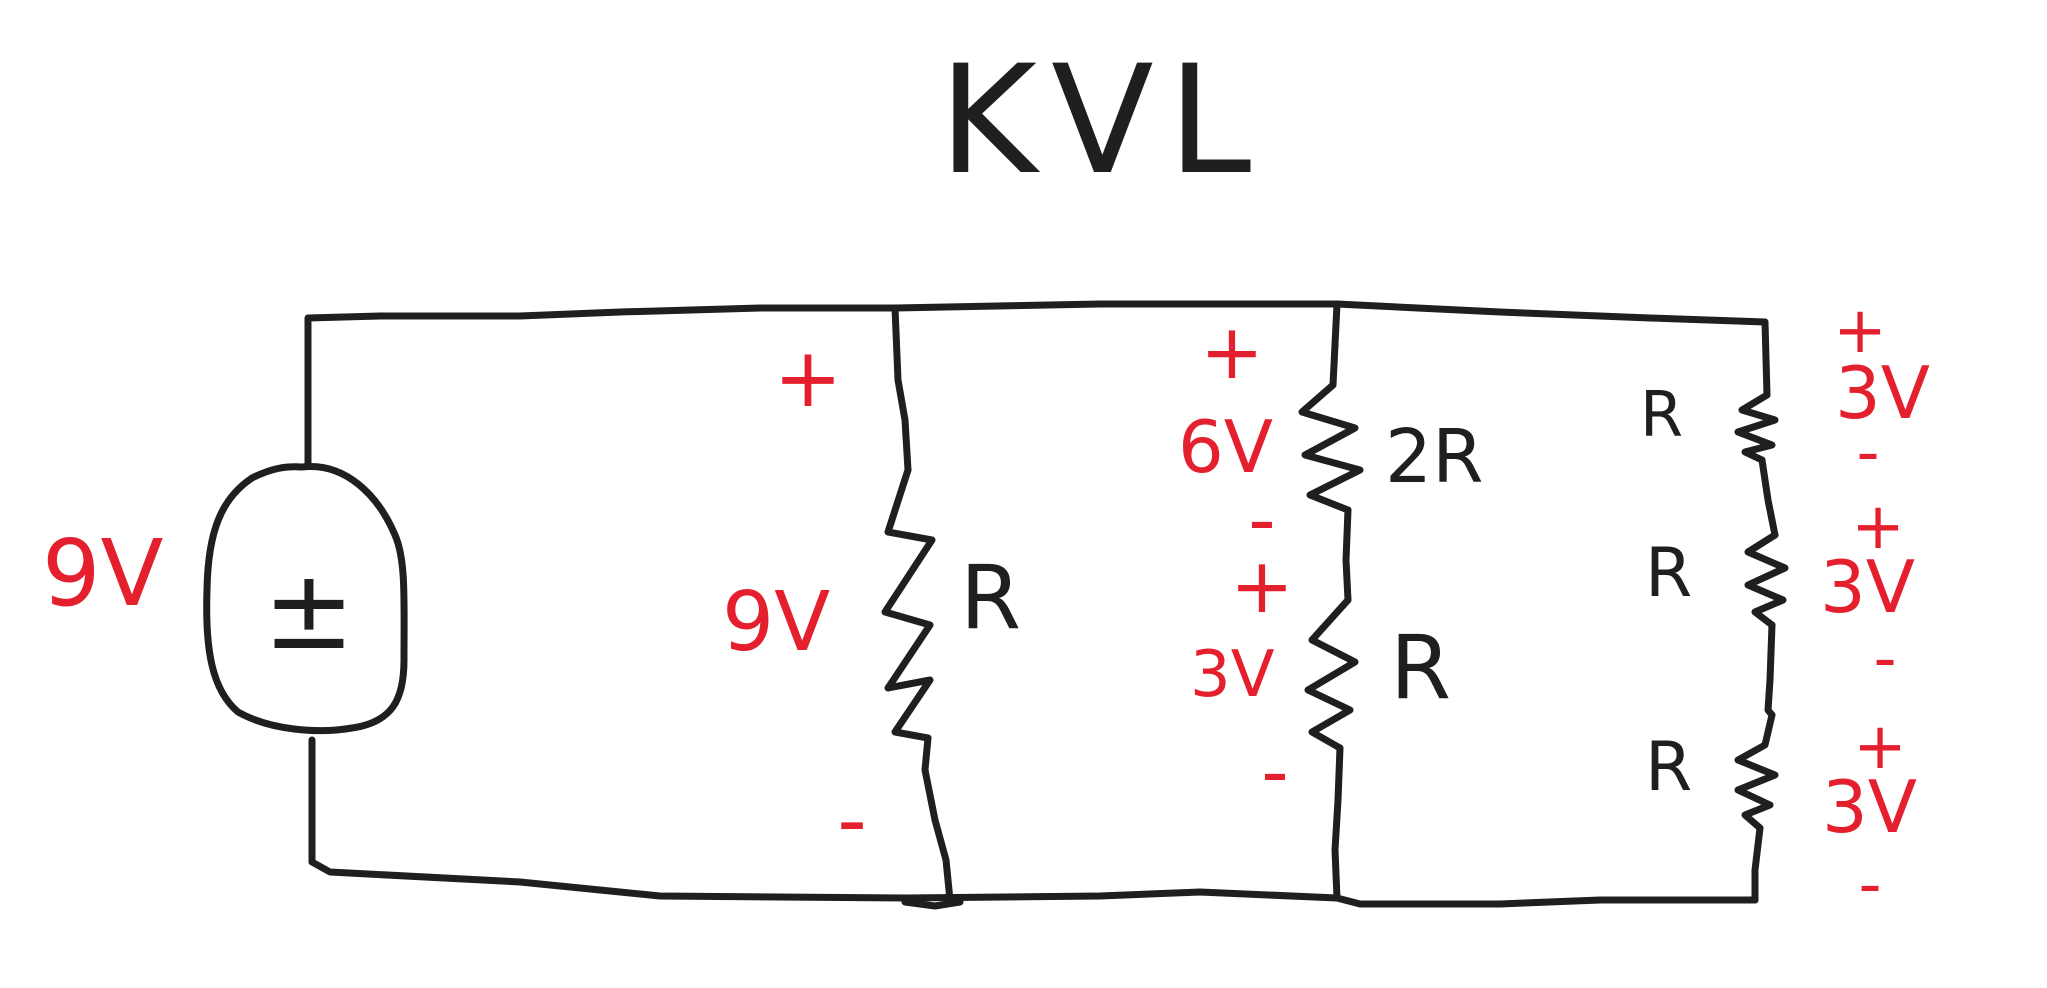 This screenshot has height=988, width=2047. Describe the element at coordinates (1661, 414) in the screenshot. I see `branch3-resistor-1-label: R` at that location.